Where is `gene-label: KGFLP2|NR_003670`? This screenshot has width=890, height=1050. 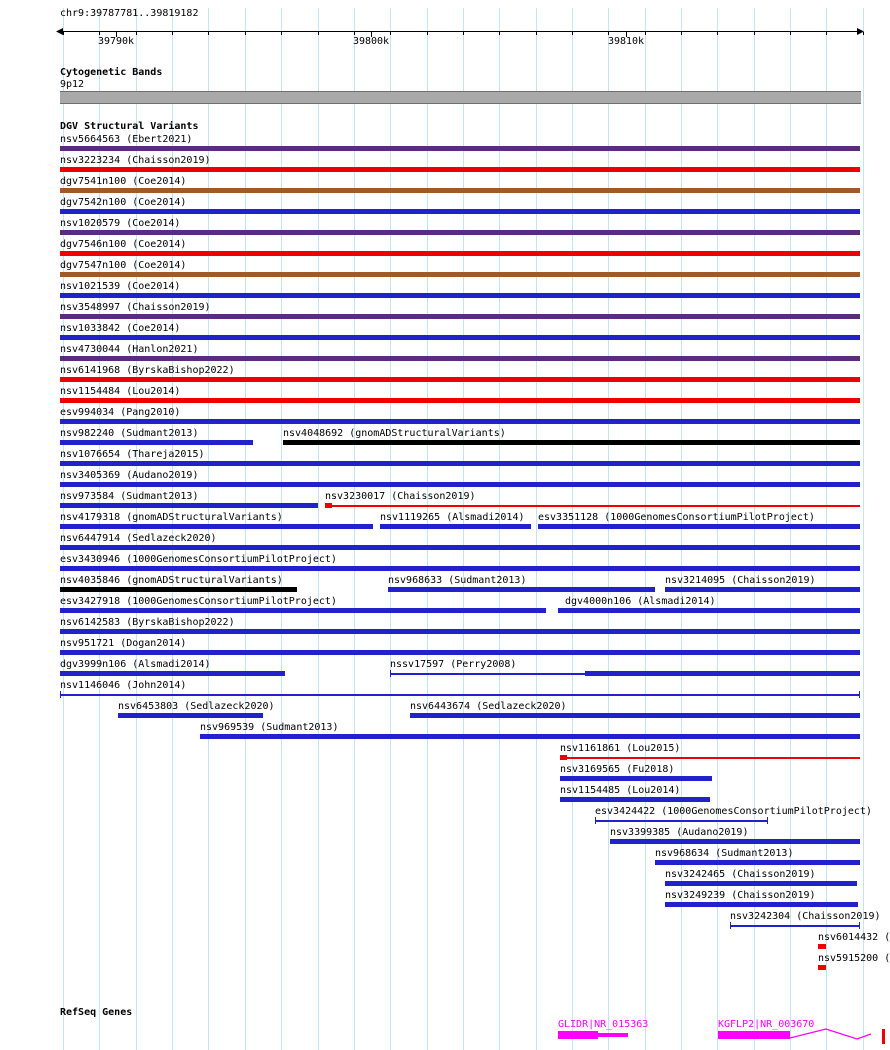 gene-label: KGFLP2|NR_003670 is located at coordinates (766, 1024).